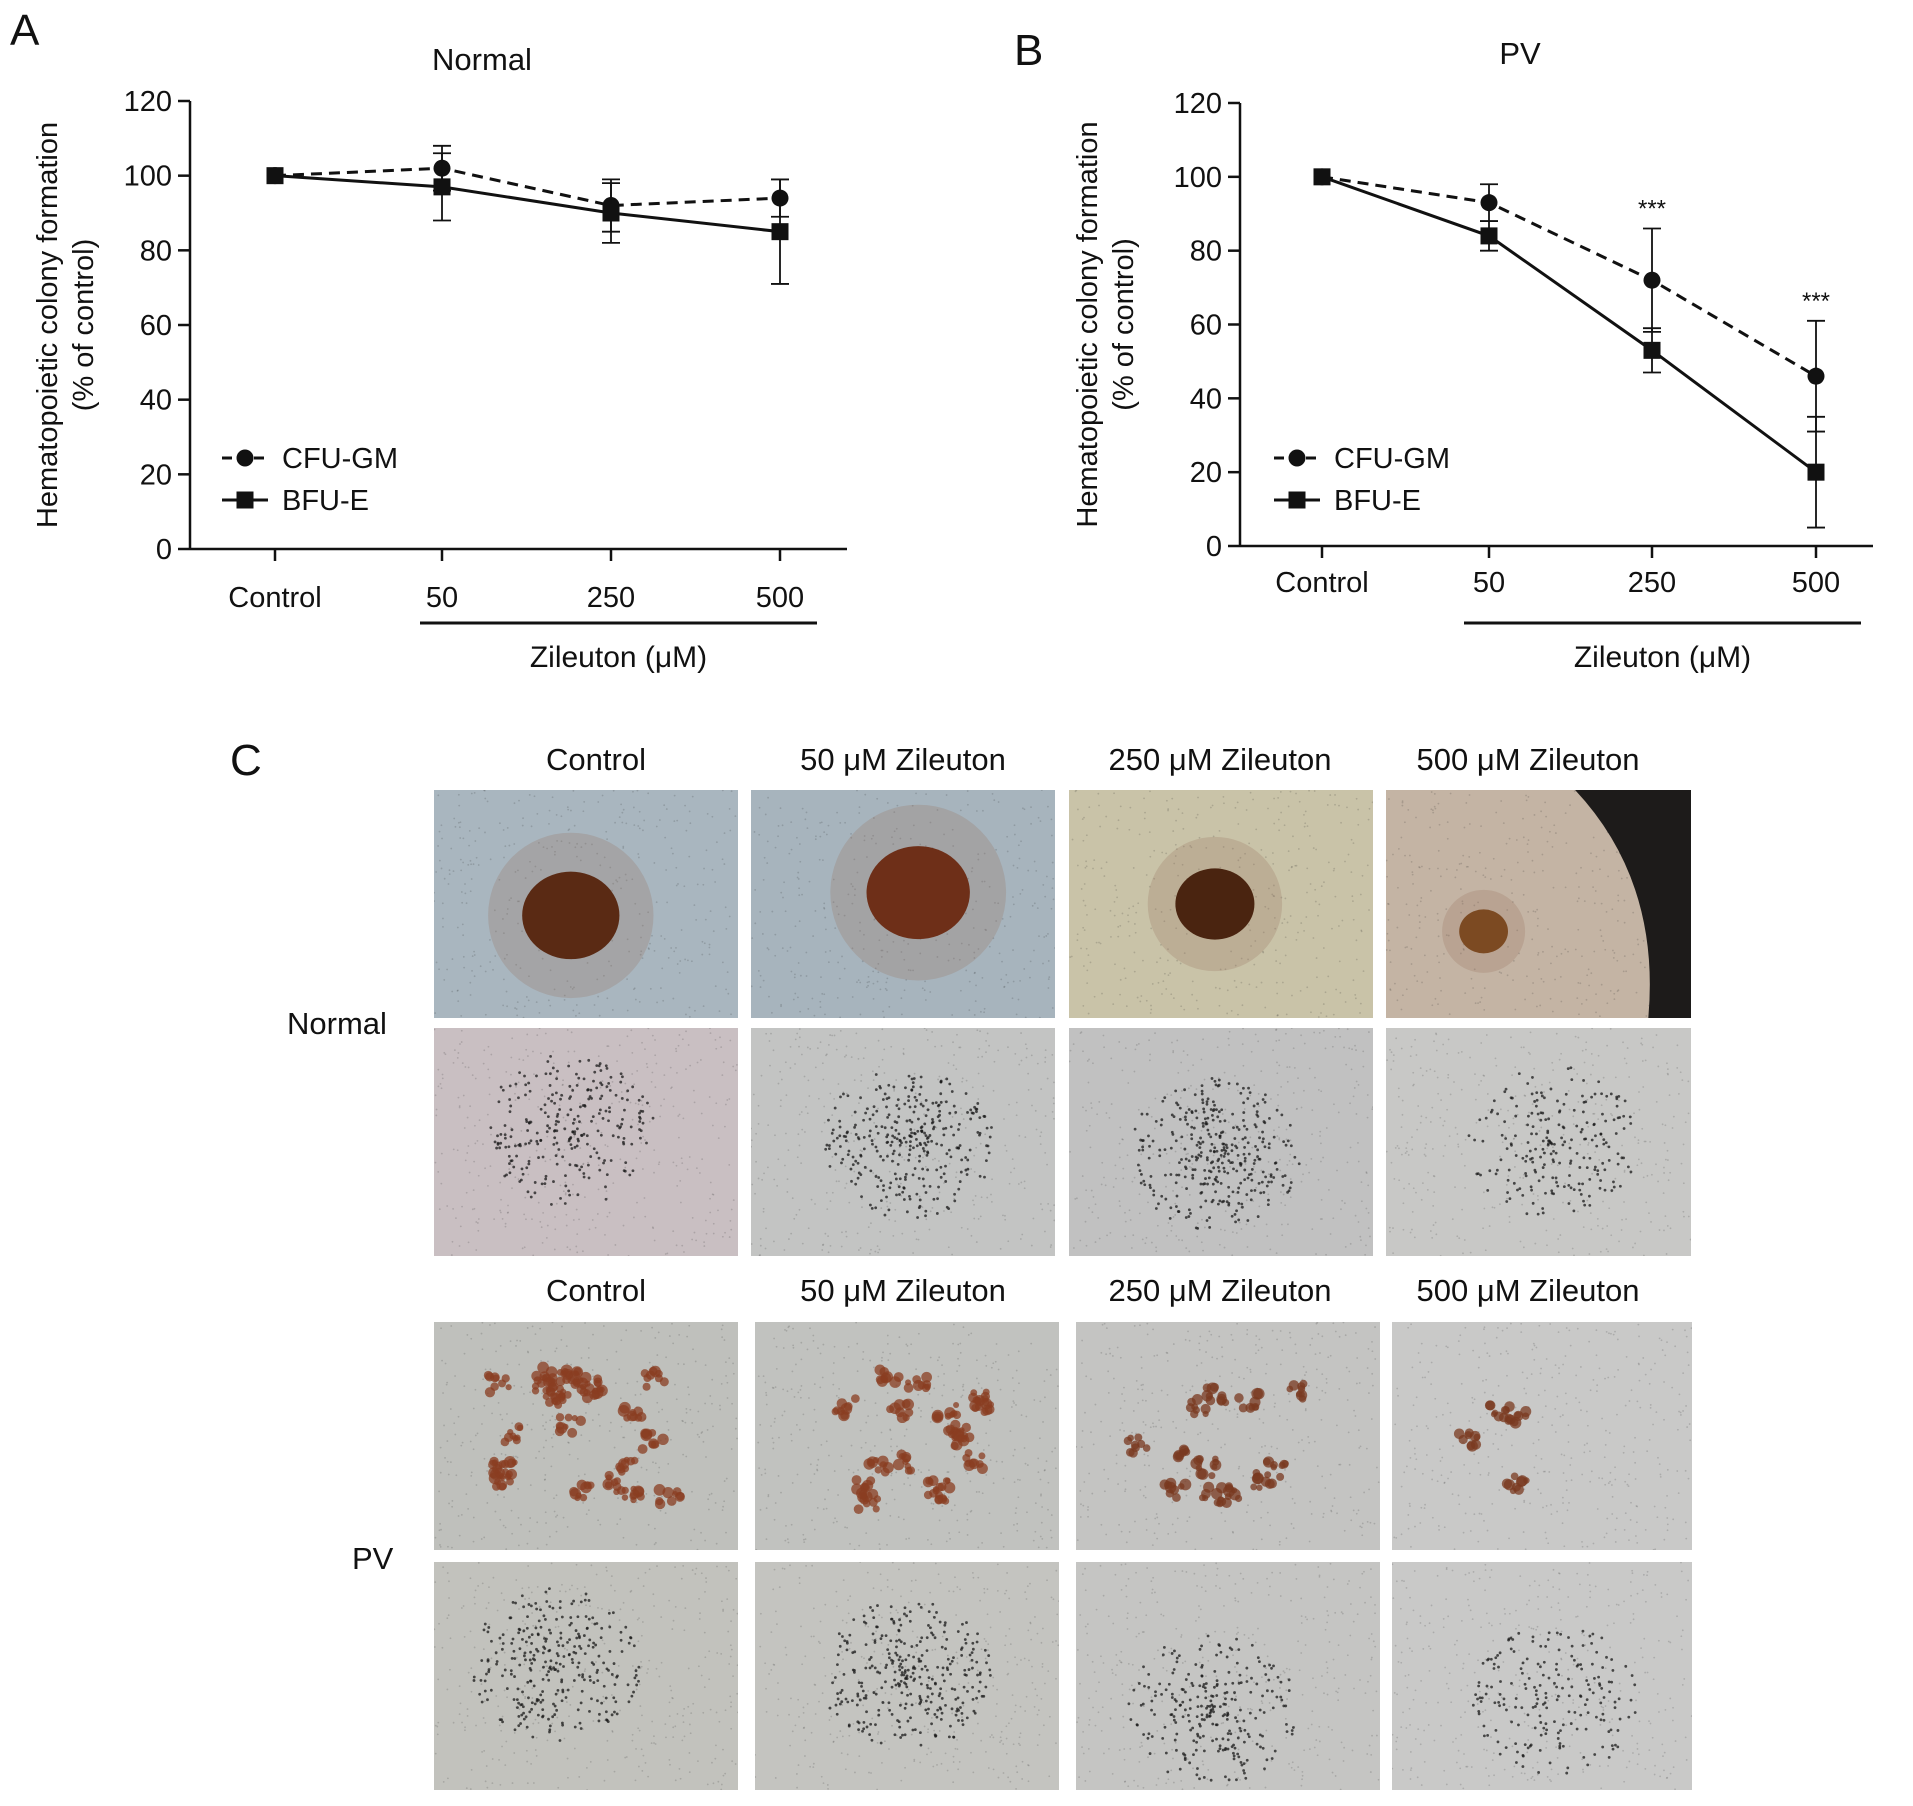  What do you see at coordinates (1220, 1290) in the screenshot?
I see `col-label-250-pv: 250 μM Zileuton` at bounding box center [1220, 1290].